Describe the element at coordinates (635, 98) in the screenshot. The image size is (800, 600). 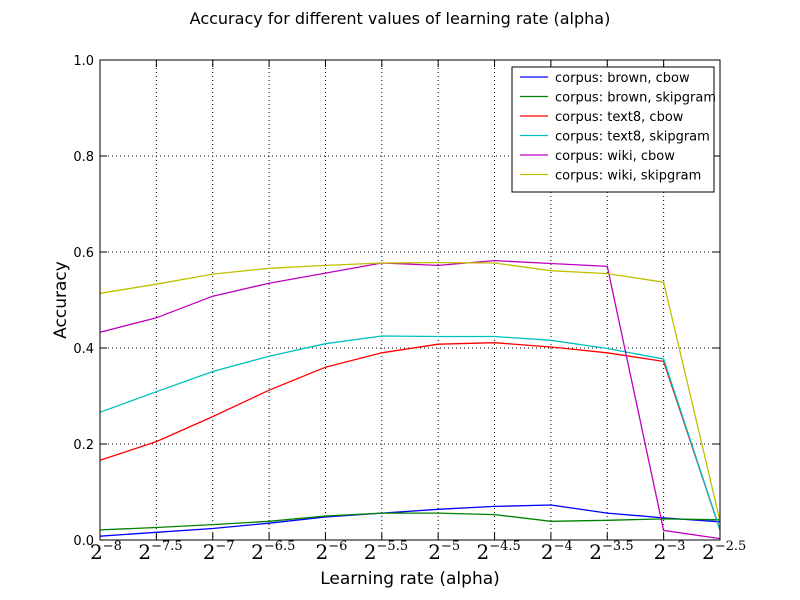
I see `legend-label: corpus: brown, skipgram` at that location.